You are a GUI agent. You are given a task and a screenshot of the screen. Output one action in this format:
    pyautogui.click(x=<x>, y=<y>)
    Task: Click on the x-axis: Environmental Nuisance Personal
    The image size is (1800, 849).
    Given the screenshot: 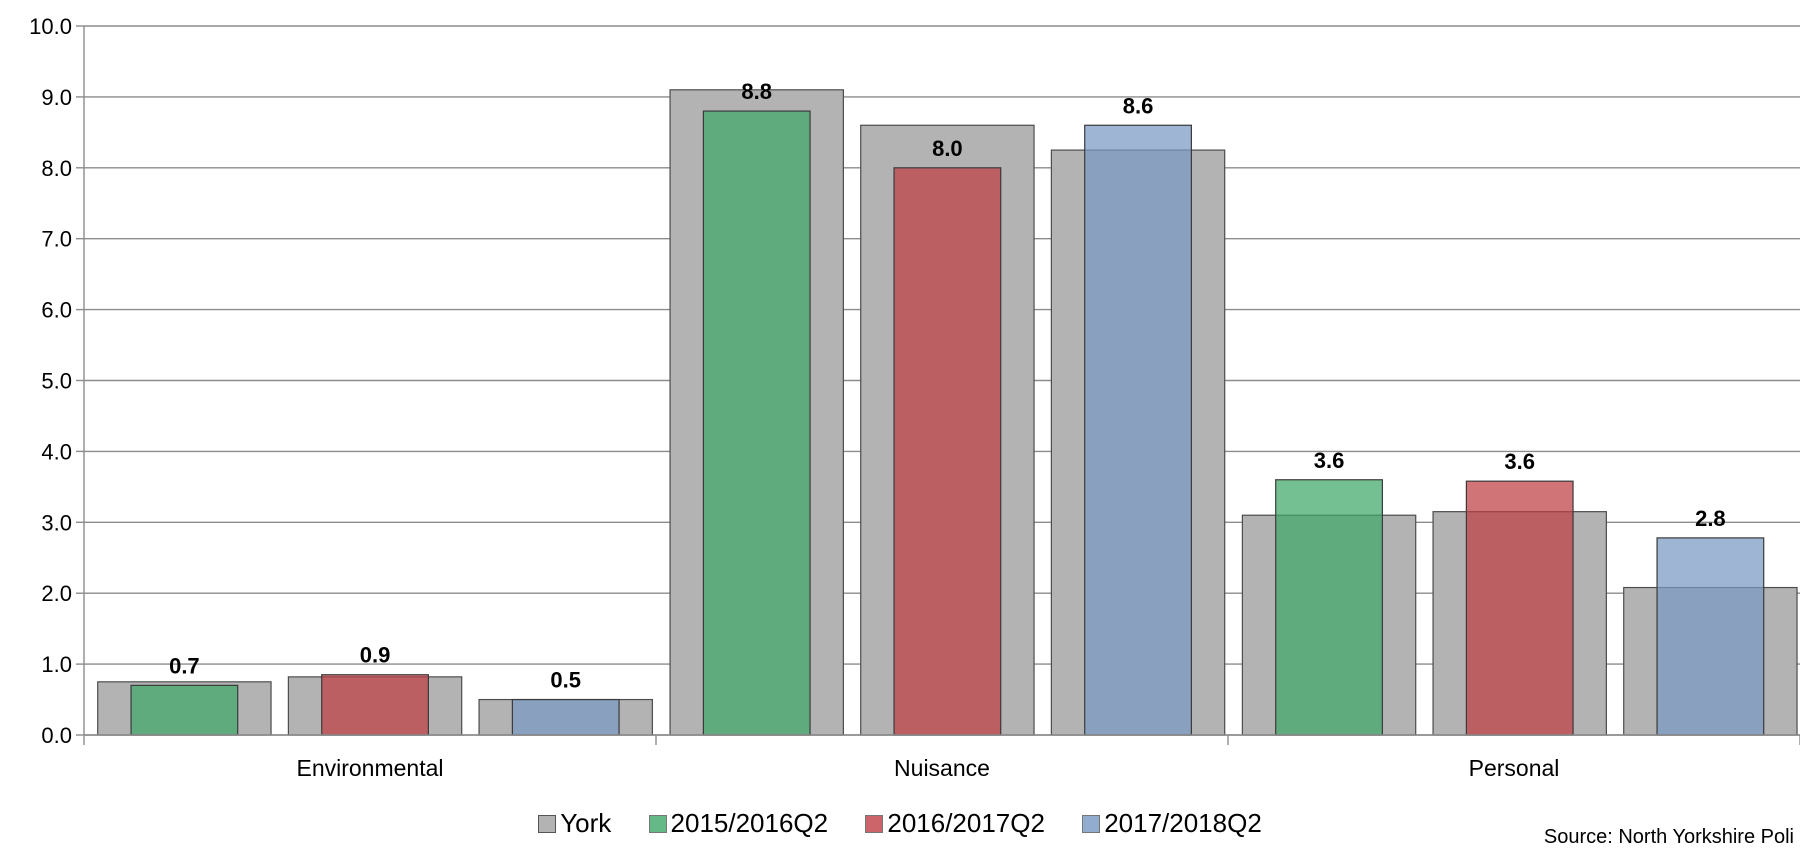 What is the action you would take?
    pyautogui.click(x=941, y=757)
    